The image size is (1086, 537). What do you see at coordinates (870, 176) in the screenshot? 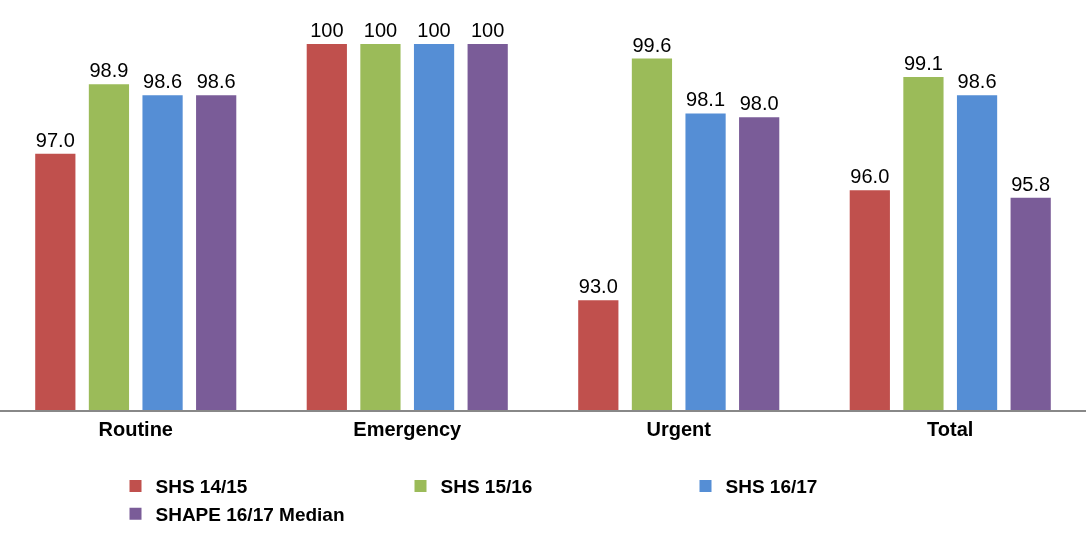
I see `data-label: 96.0` at bounding box center [870, 176].